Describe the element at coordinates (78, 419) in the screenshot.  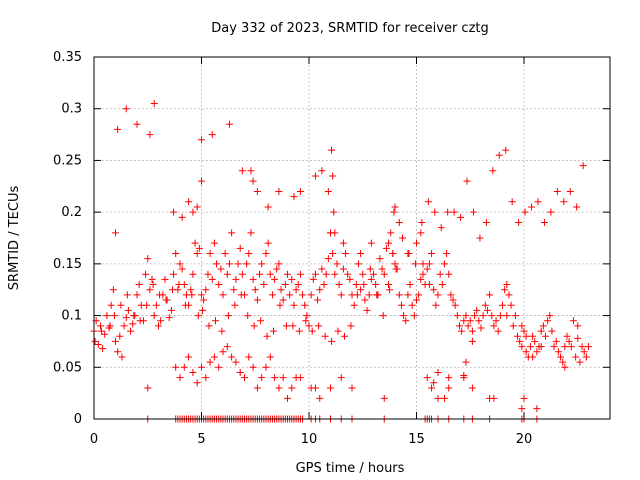
I see `y-tick-label: 0` at that location.